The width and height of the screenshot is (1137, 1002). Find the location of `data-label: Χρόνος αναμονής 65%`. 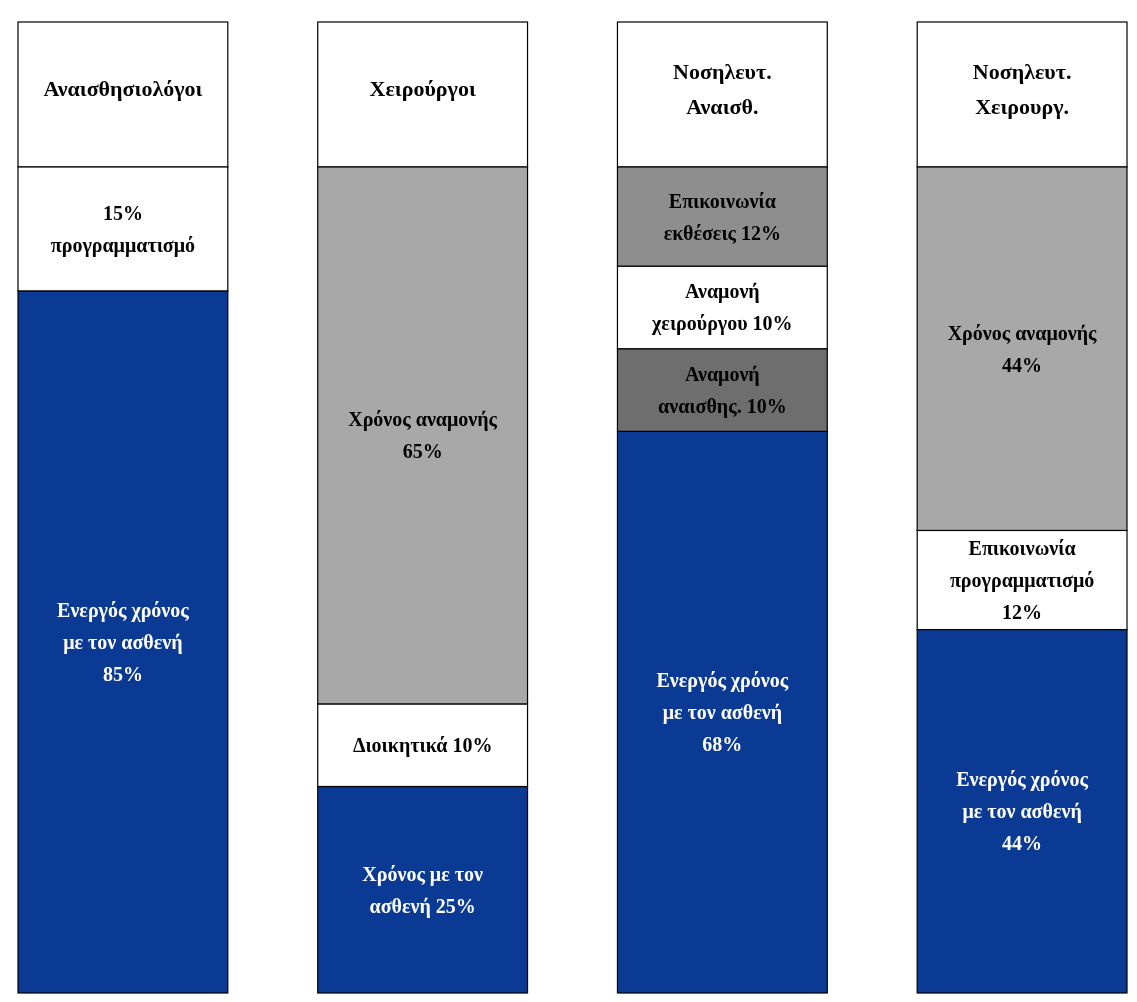

data-label: Χρόνος αναμονής 65% is located at coordinates (423, 435).